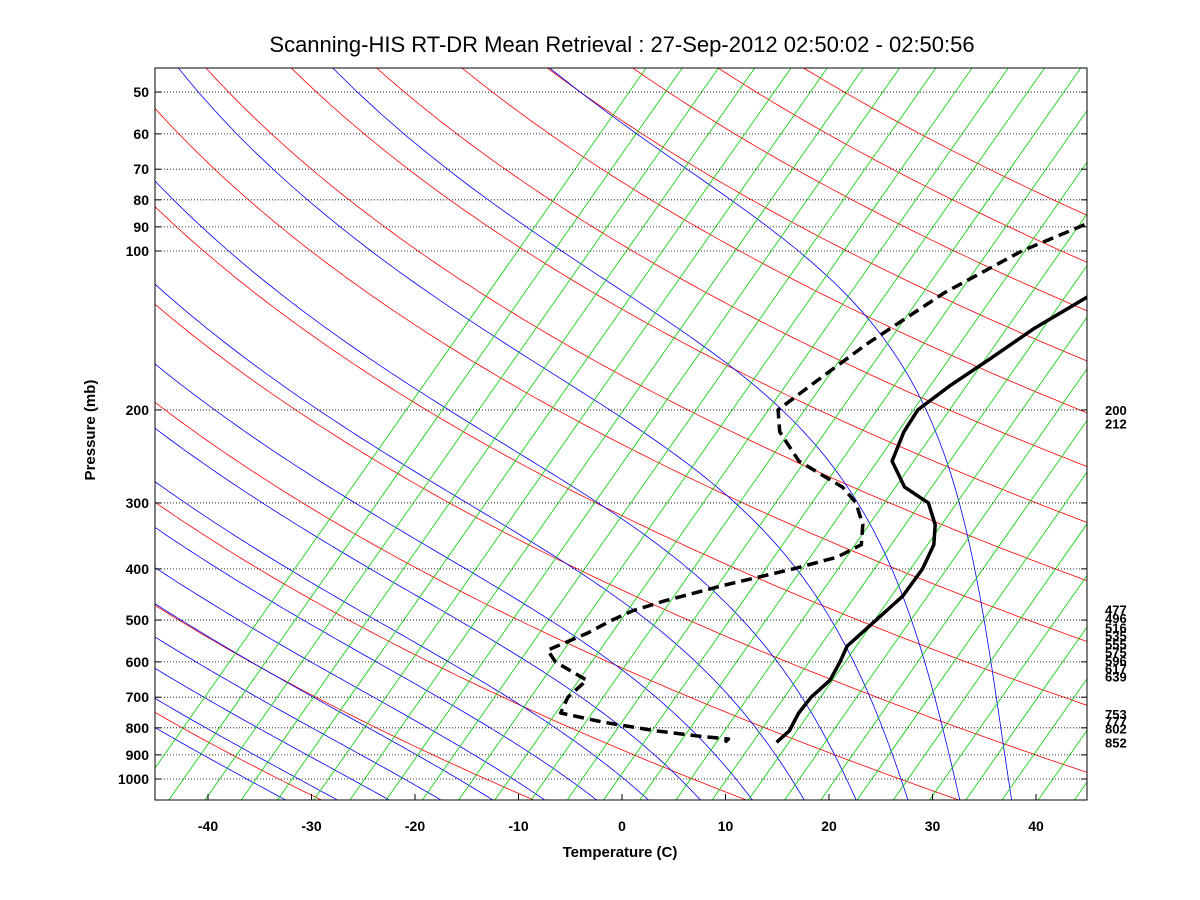 The height and width of the screenshot is (900, 1200). Describe the element at coordinates (933, 826) in the screenshot. I see `x-tick-label: 30` at that location.